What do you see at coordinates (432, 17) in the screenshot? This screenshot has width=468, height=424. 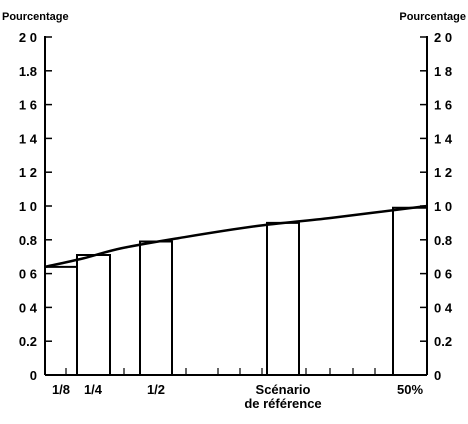 I see `right-axis-title: Pourcentage` at bounding box center [432, 17].